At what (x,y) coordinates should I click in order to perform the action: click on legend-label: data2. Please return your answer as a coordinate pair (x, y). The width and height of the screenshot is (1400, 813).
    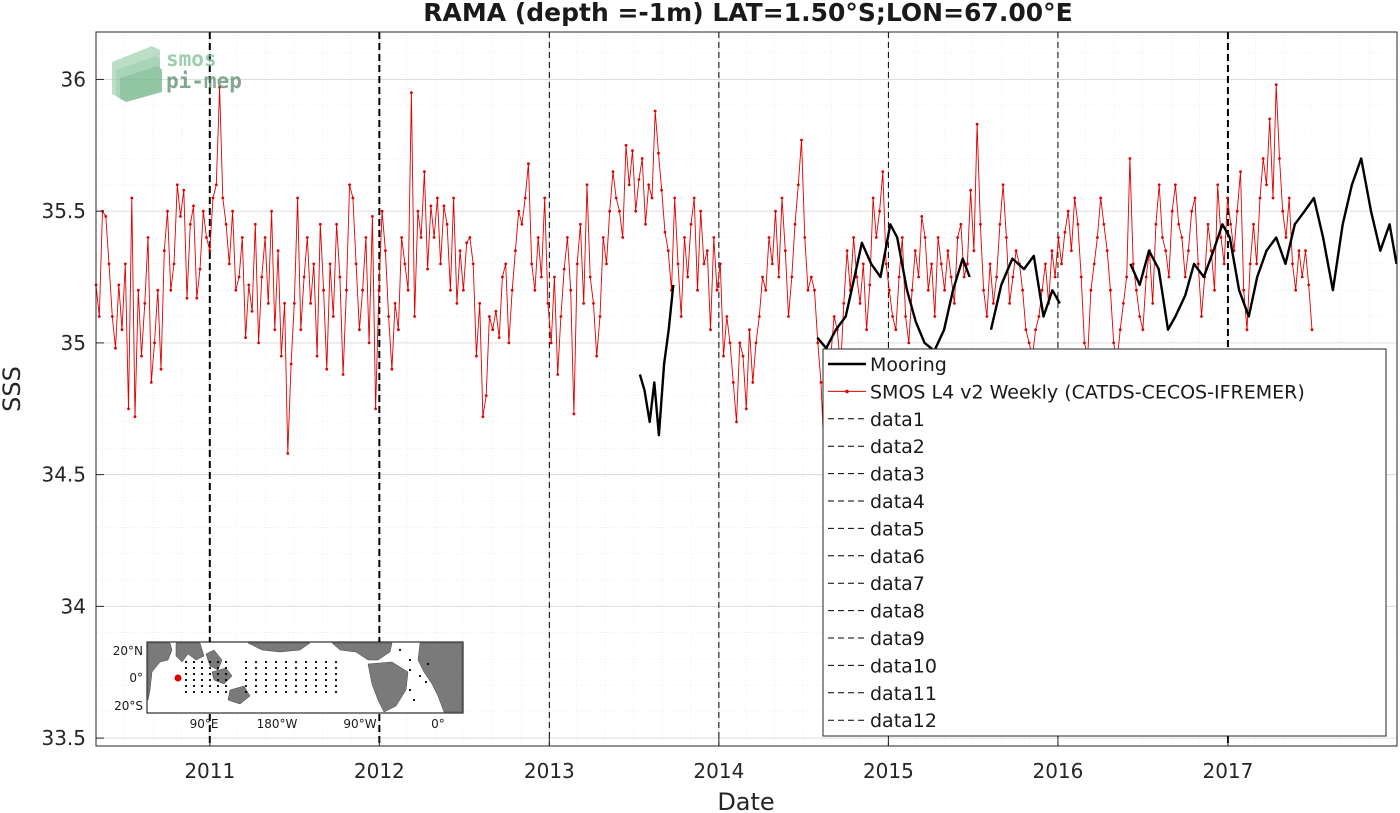
    Looking at the image, I should click on (897, 447).